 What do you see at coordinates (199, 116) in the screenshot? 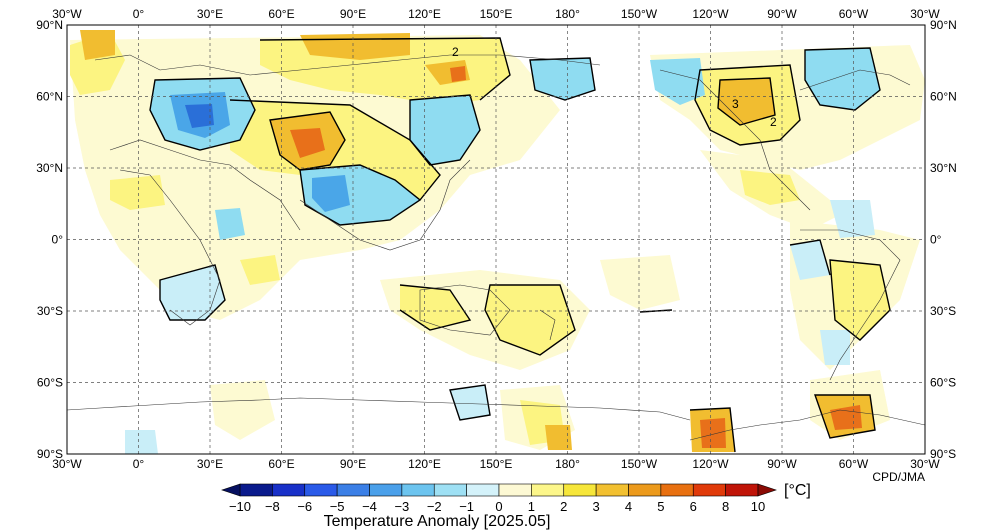
I see `anomaly-fill-deep-blue` at bounding box center [199, 116].